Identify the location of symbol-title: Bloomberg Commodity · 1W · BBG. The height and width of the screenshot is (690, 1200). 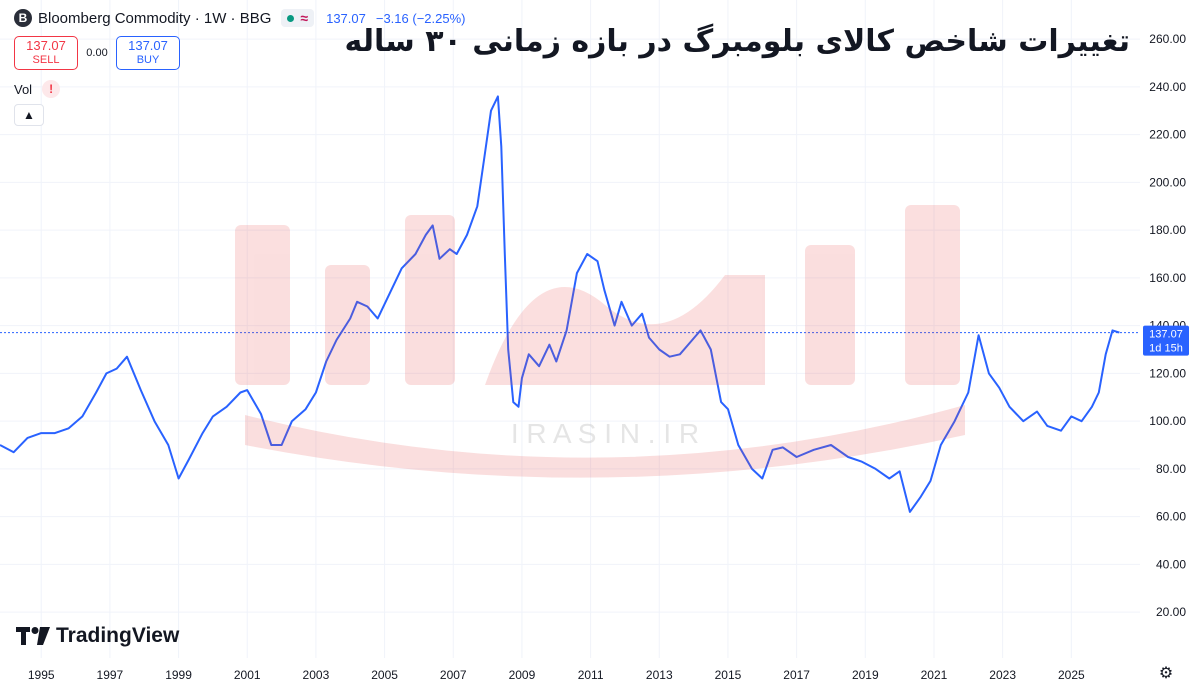
(155, 18).